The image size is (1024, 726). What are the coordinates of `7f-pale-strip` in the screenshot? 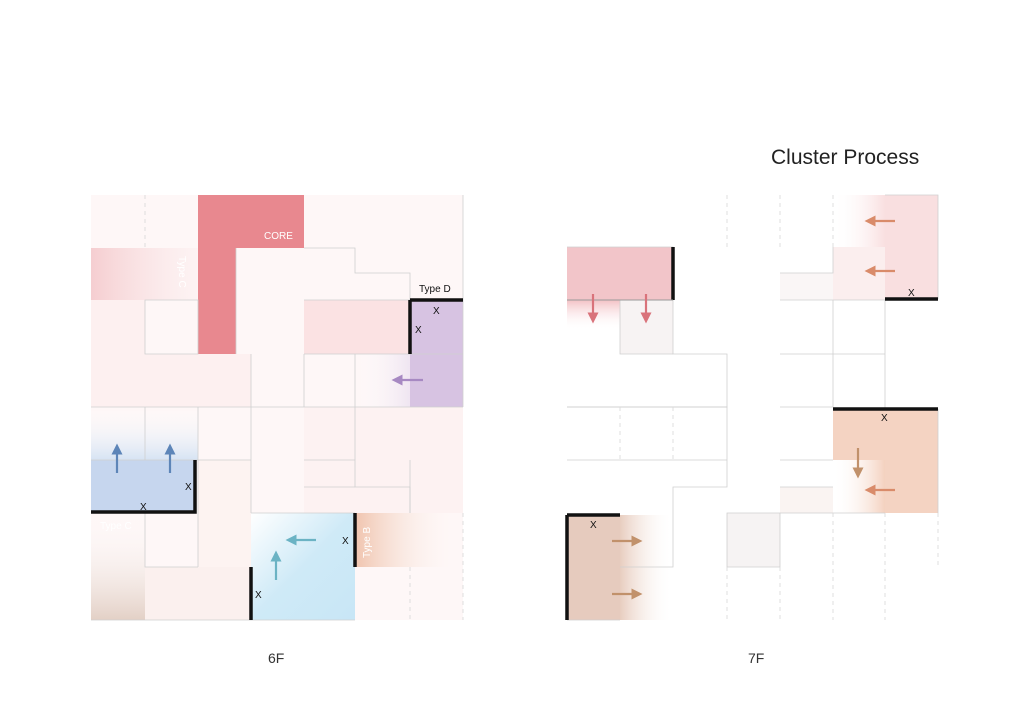 It's located at (806, 286).